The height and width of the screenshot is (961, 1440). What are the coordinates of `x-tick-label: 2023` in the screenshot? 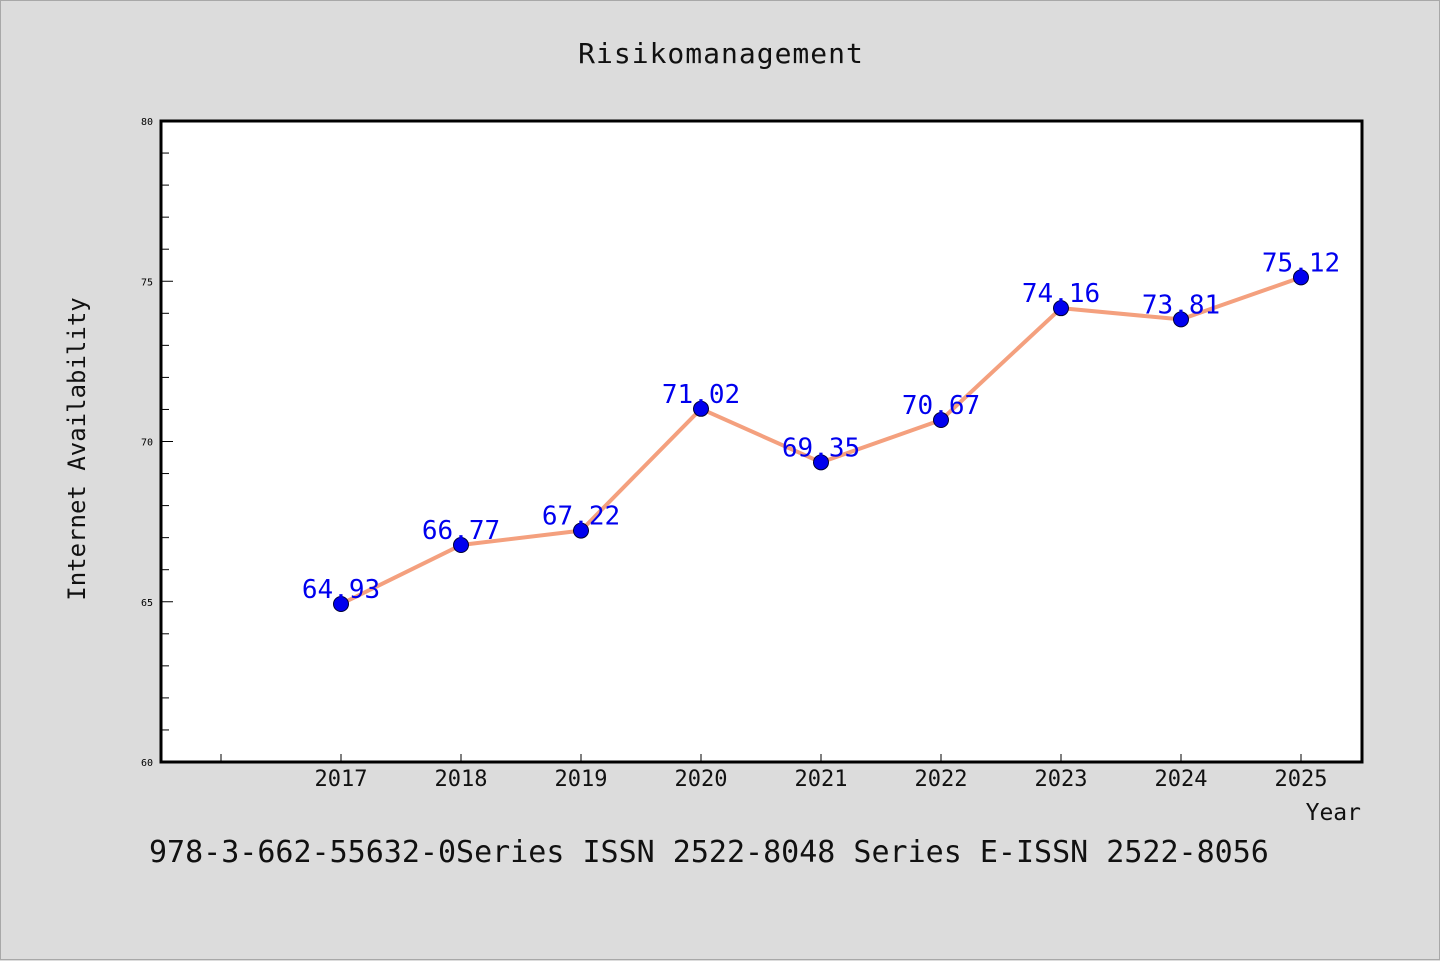 It's located at (1061, 779).